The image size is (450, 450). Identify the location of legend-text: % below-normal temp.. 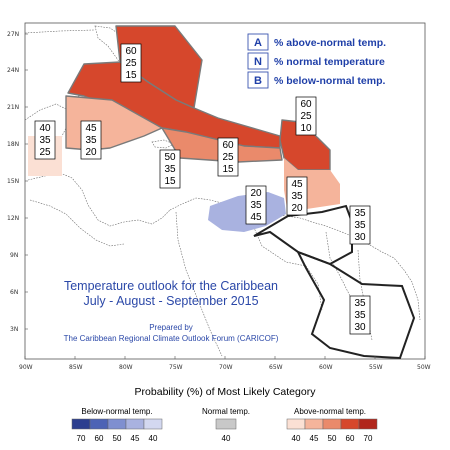
(330, 81).